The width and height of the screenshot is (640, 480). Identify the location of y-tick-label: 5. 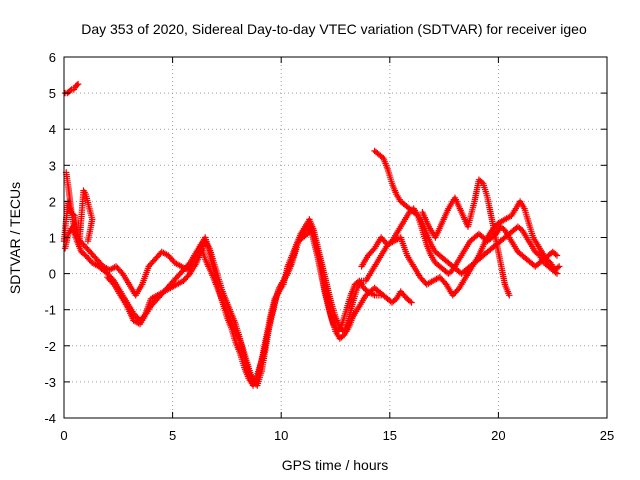
(52, 93).